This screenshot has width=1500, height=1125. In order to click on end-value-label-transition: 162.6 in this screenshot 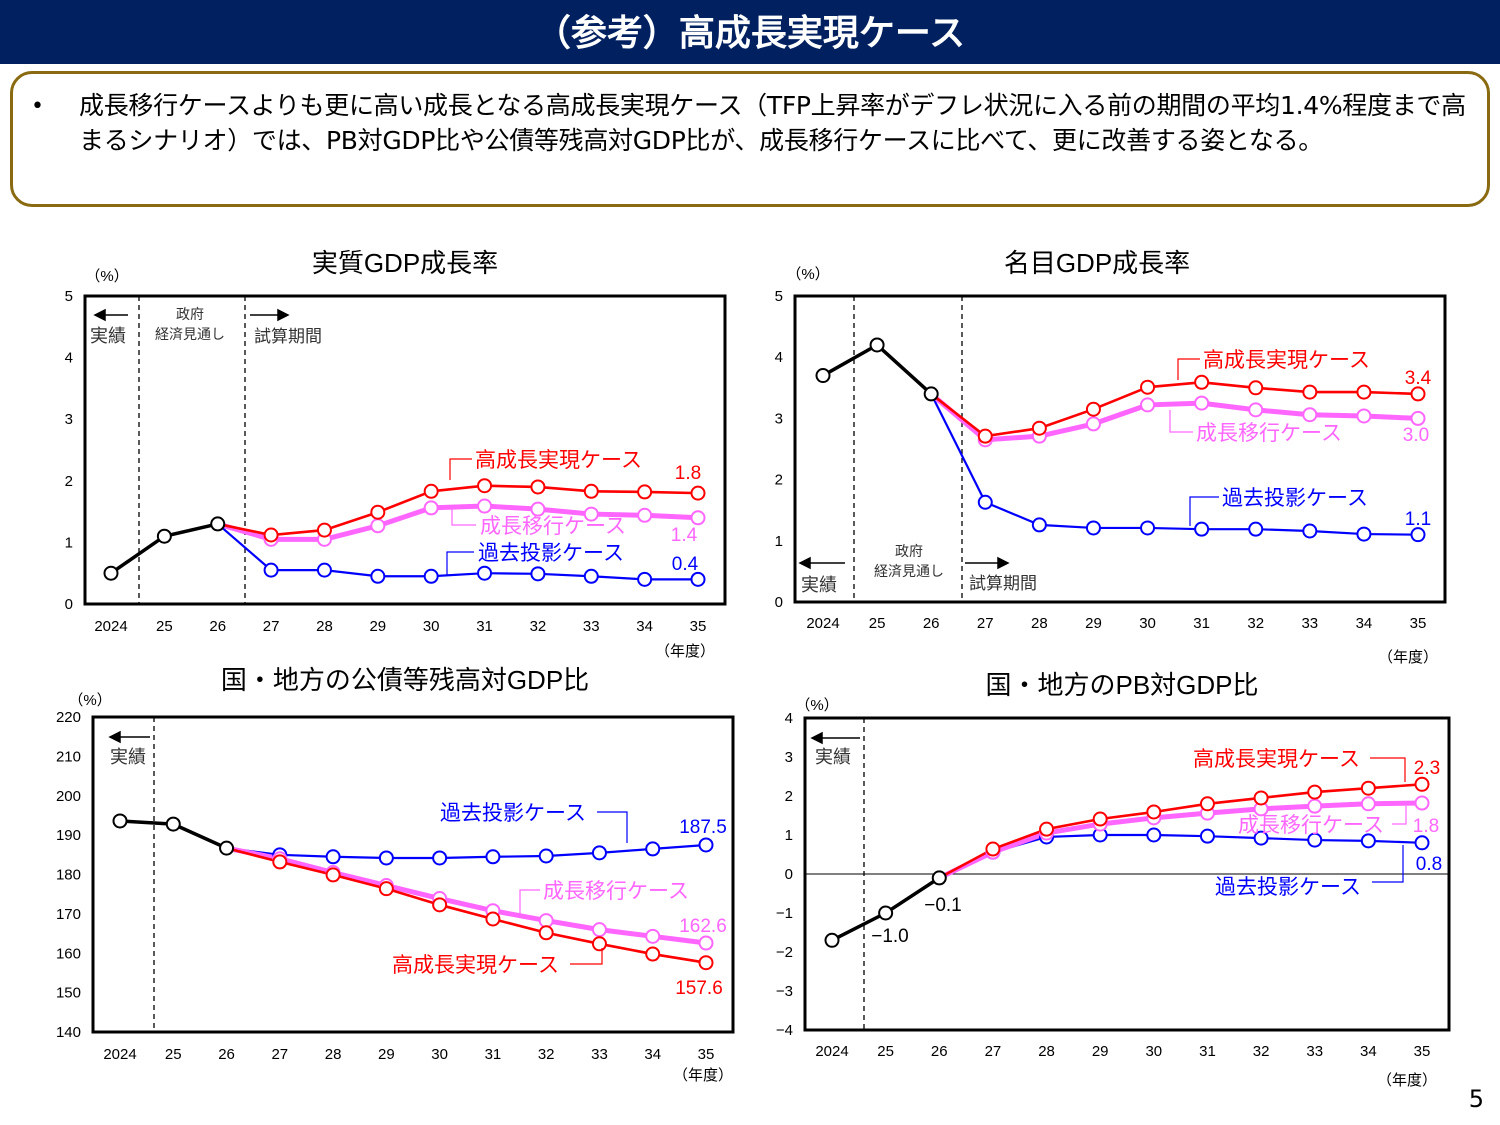, I will do `click(703, 926)`.